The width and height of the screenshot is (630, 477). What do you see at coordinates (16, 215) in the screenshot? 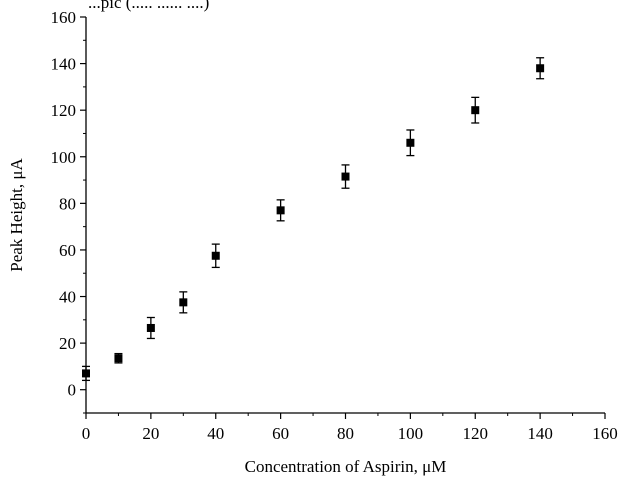
I see `y-axis-title: Peak Height, μA` at bounding box center [16, 215].